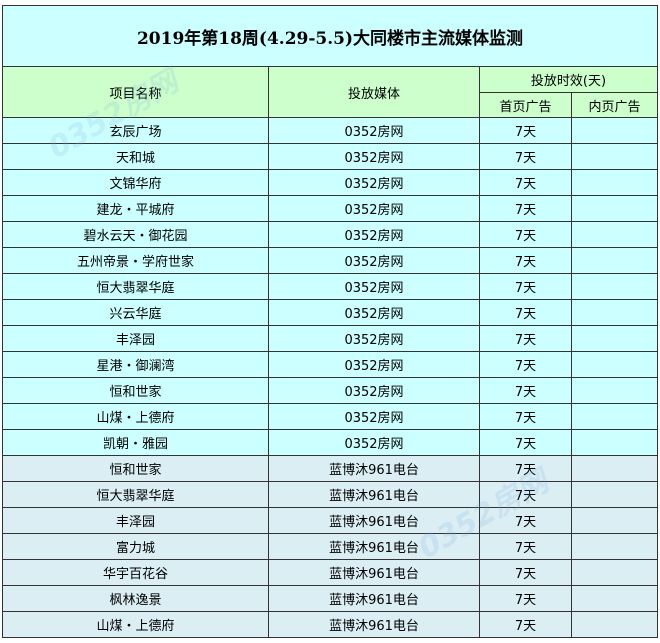 Image resolution: width=660 pixels, height=643 pixels. Describe the element at coordinates (330, 598) in the screenshot. I see `table-row: 枫林逸景 蓝博沐961电台 7天` at that location.